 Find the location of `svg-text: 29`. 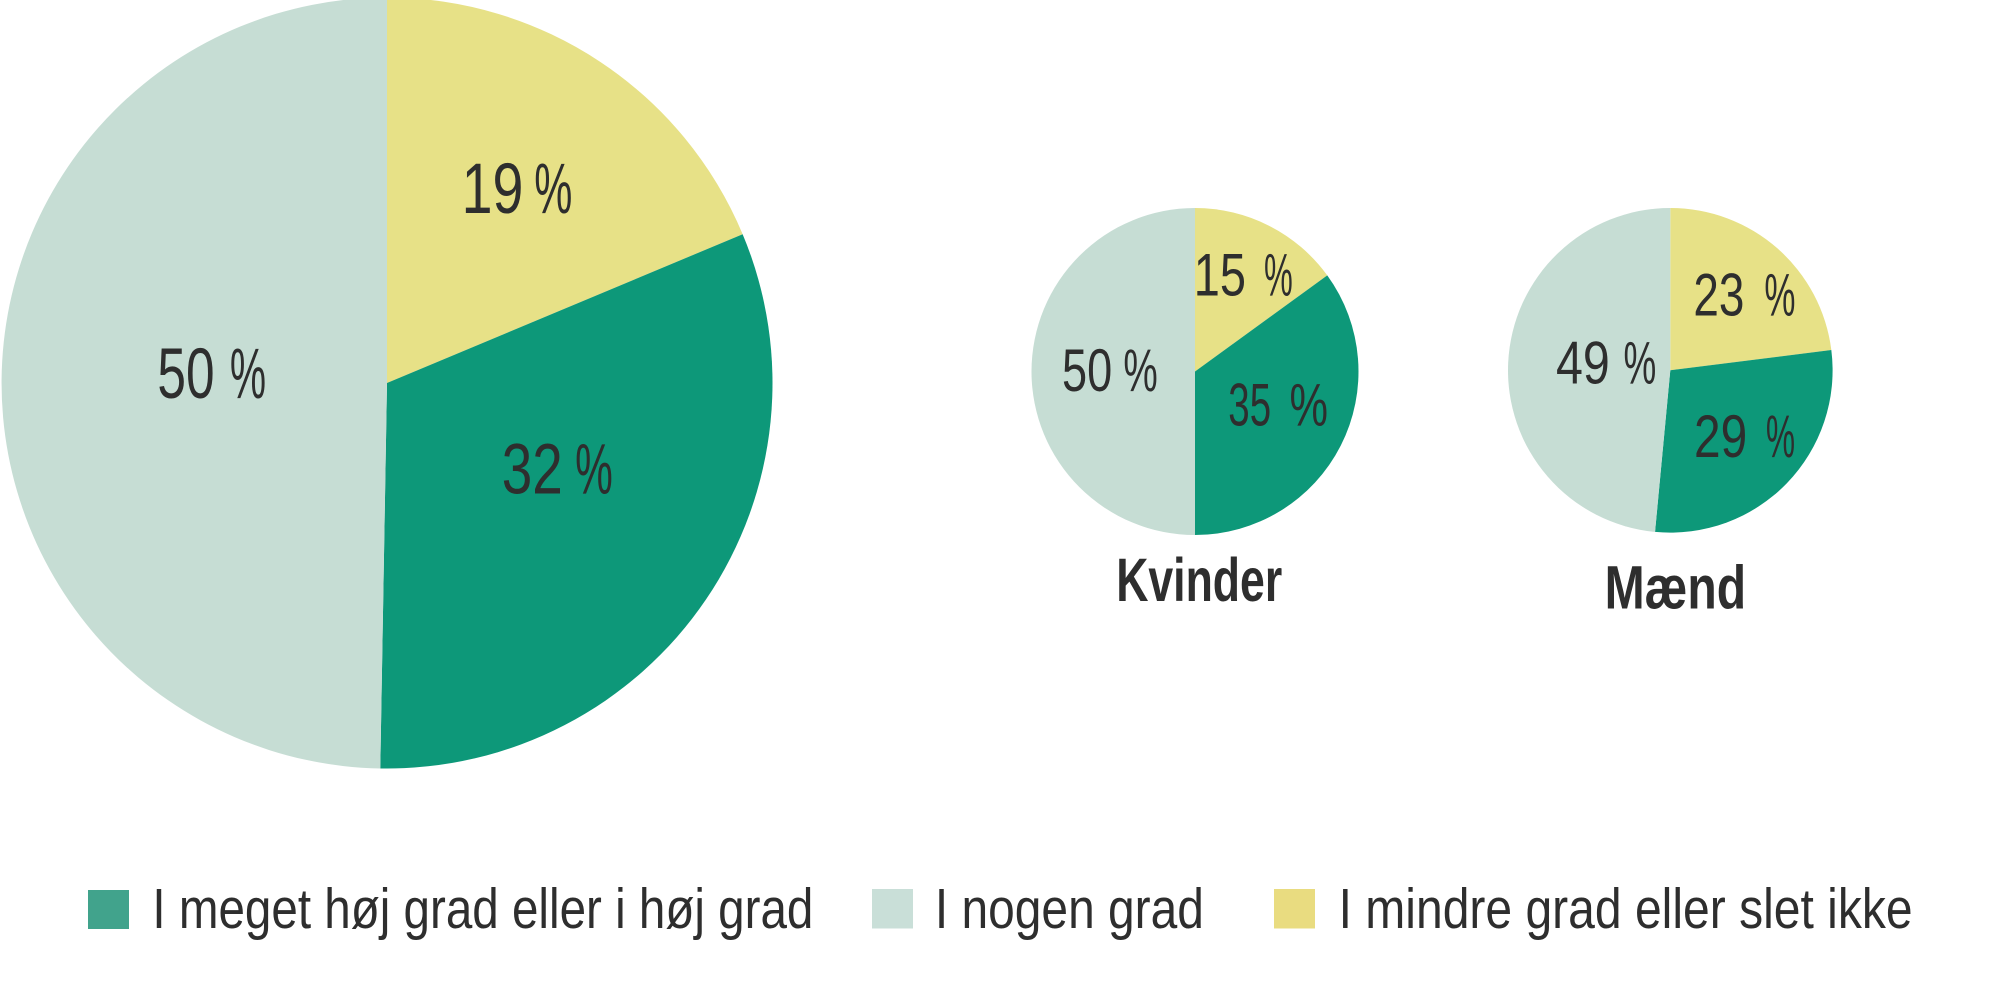

svg-text: 29 is located at coordinates (1720, 436).